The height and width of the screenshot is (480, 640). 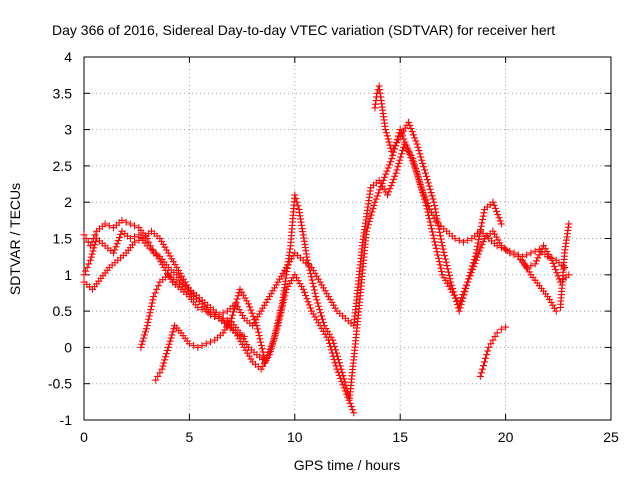 I want to click on y-tick-label-1: 1, so click(x=68, y=275).